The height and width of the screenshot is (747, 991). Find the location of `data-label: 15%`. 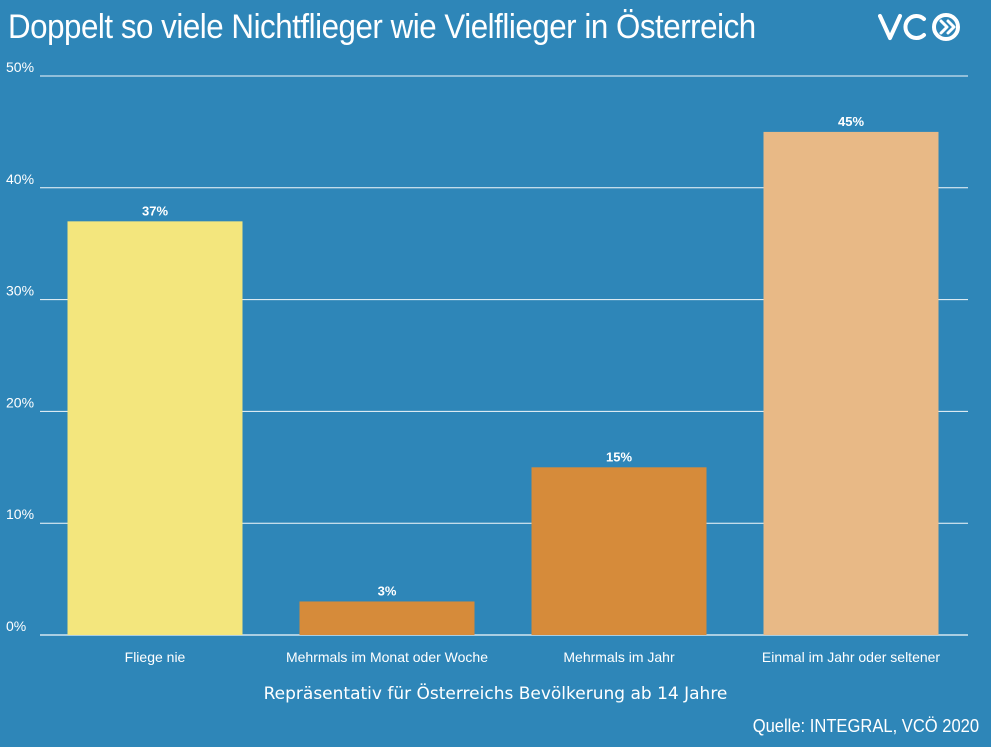

data-label: 15% is located at coordinates (619, 456).